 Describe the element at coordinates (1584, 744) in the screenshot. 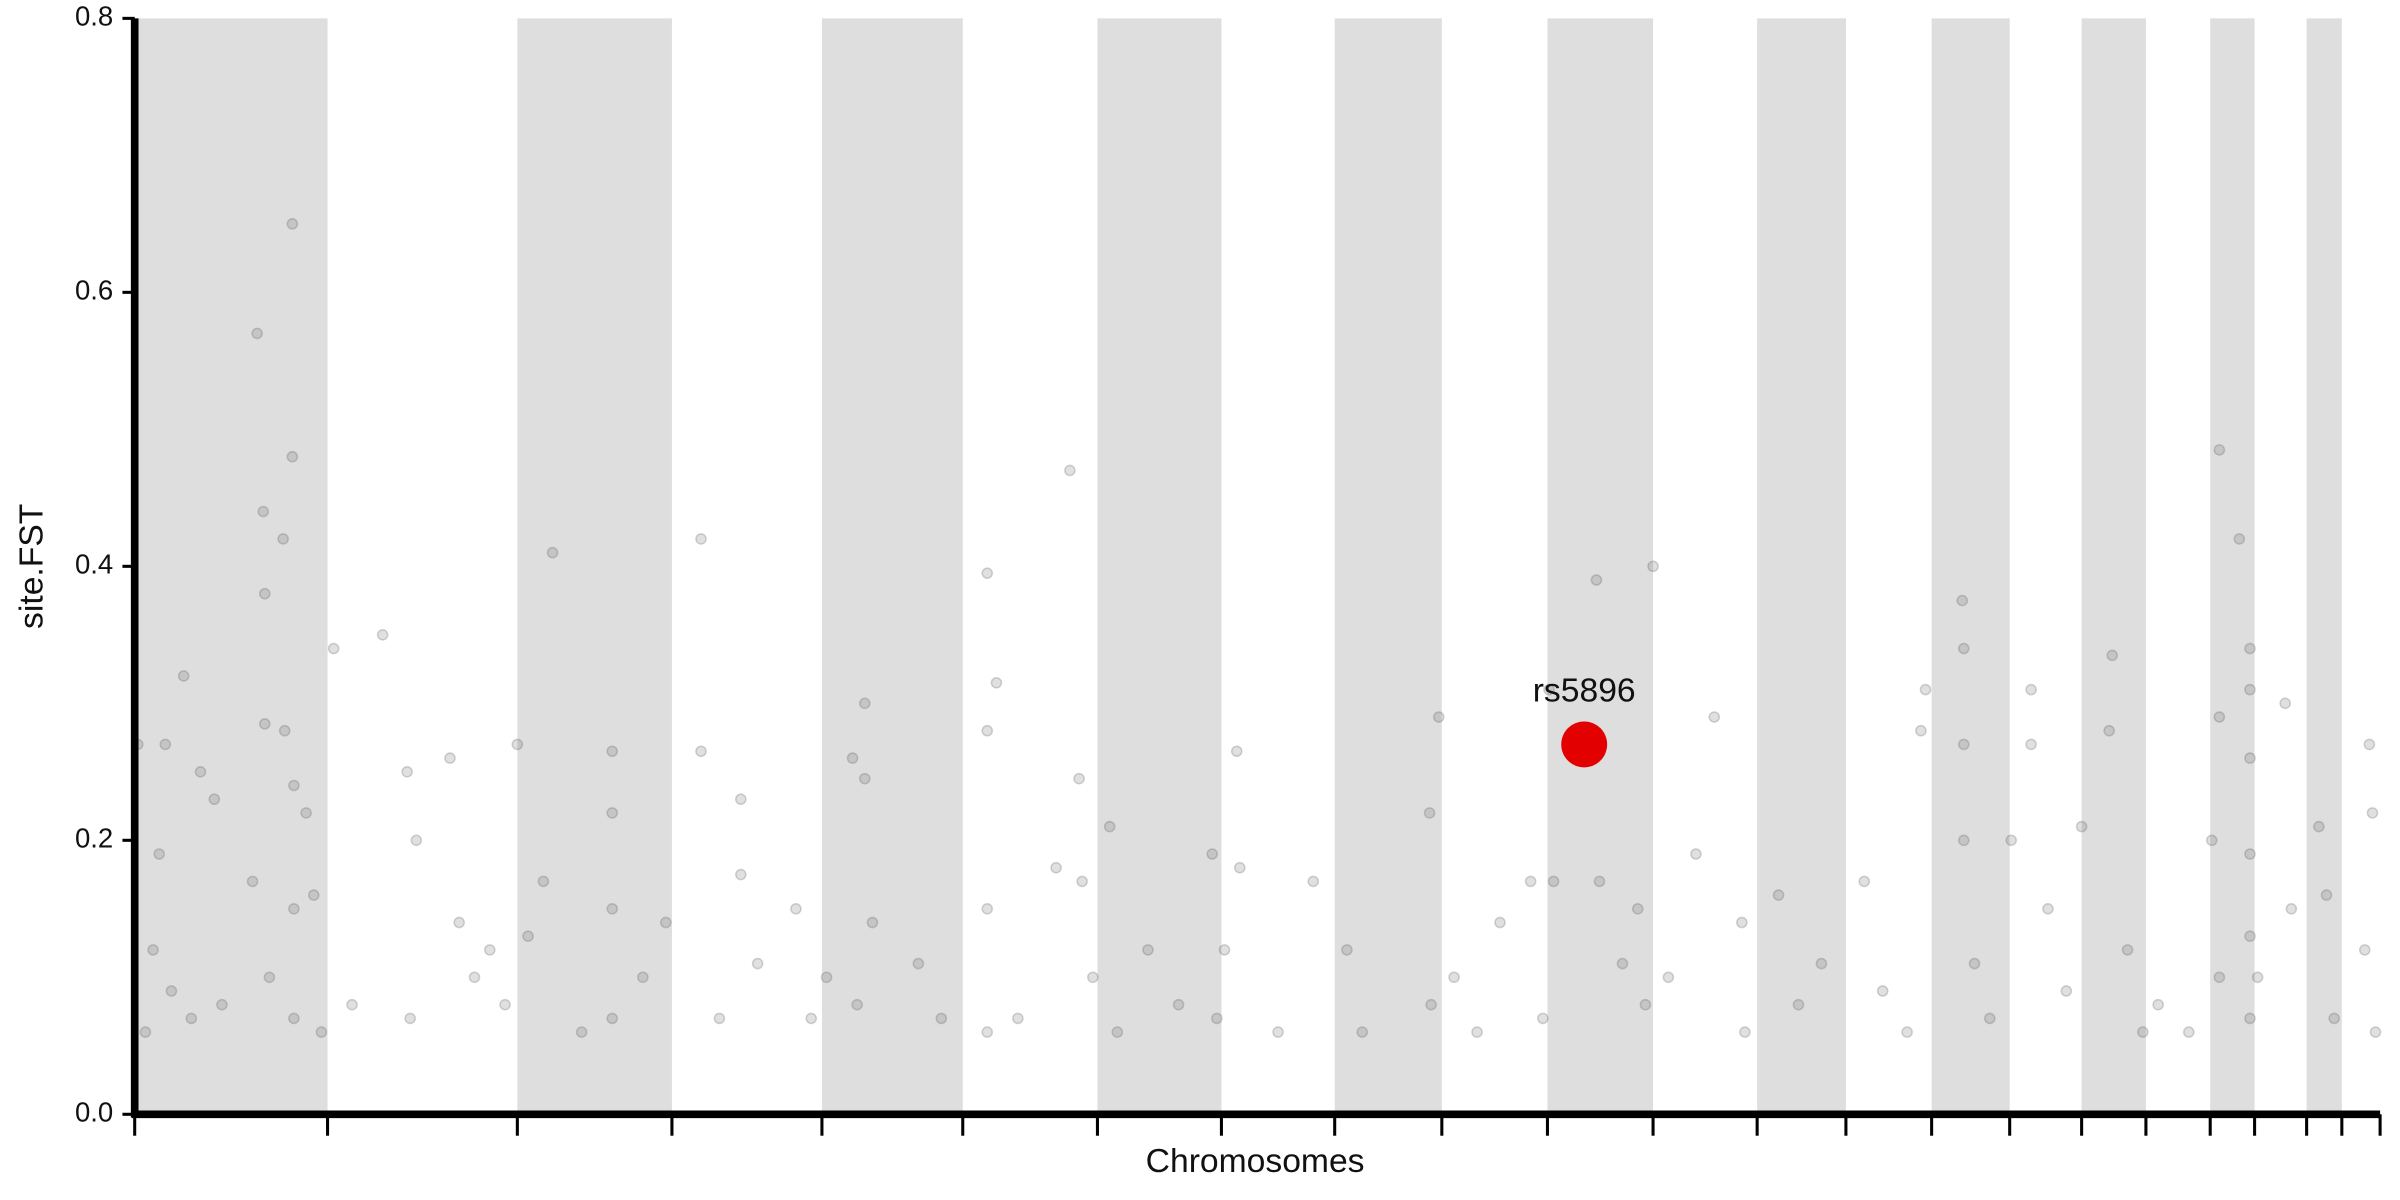

I see `highlight-point` at that location.